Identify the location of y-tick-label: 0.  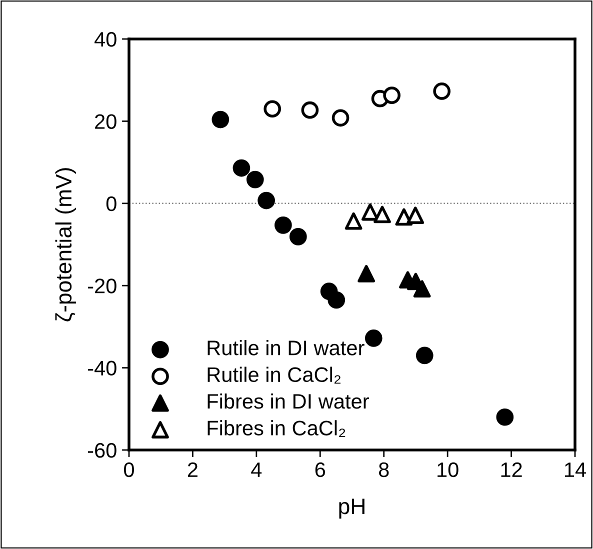
(111, 204).